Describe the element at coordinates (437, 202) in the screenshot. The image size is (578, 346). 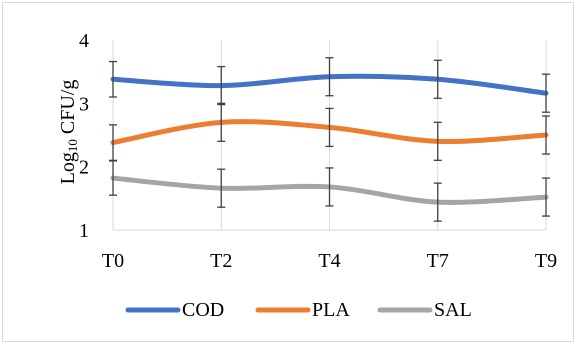
I see `error-bar-sal-t7` at that location.